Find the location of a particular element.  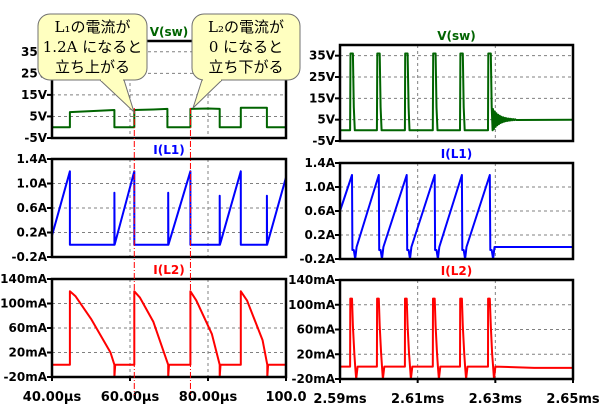

panel-right-top: 35V 25V 15V 5V -5V V(sw) is located at coordinates (442, 88).